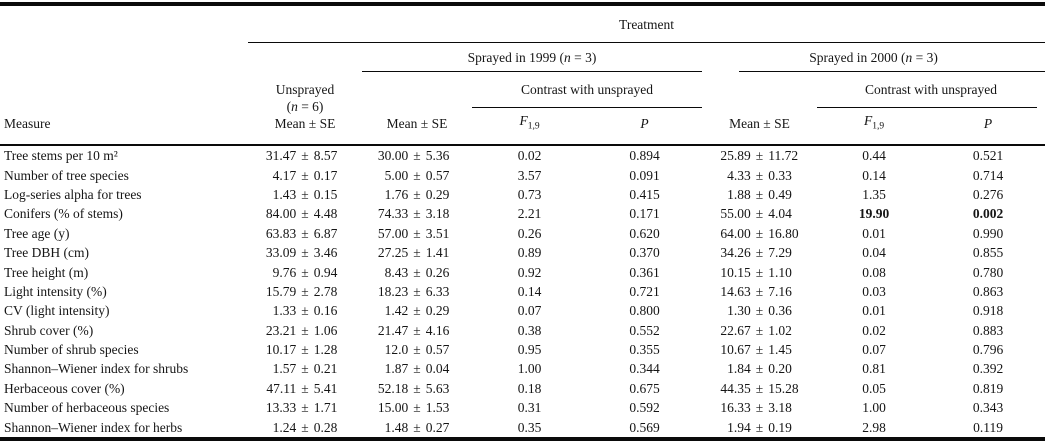  I want to click on cell-unsprayed-mean-se: 63.83 ±6.87, so click(305, 233).